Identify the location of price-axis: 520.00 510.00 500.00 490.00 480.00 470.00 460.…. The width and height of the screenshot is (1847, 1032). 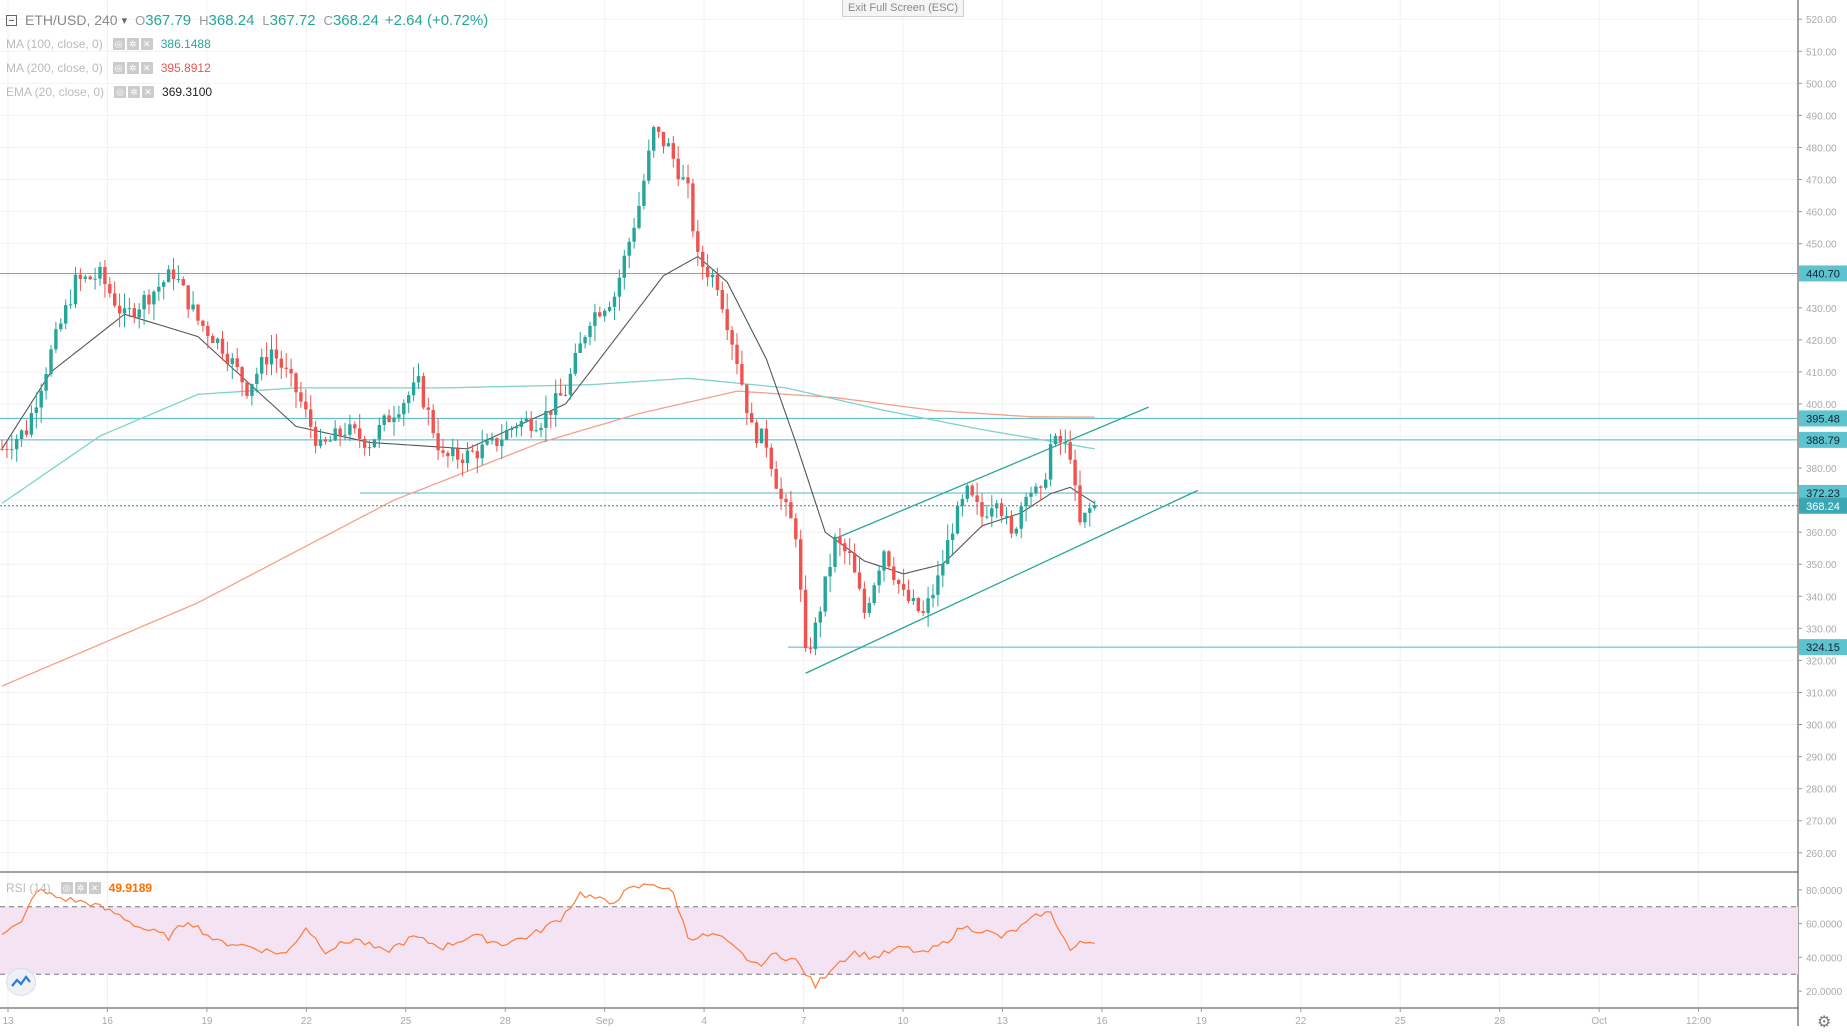
(1822, 506).